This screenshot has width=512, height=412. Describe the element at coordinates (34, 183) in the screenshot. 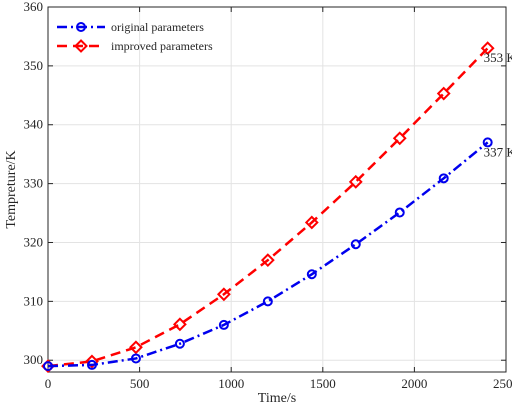

I see `y-tick-label: 330` at that location.